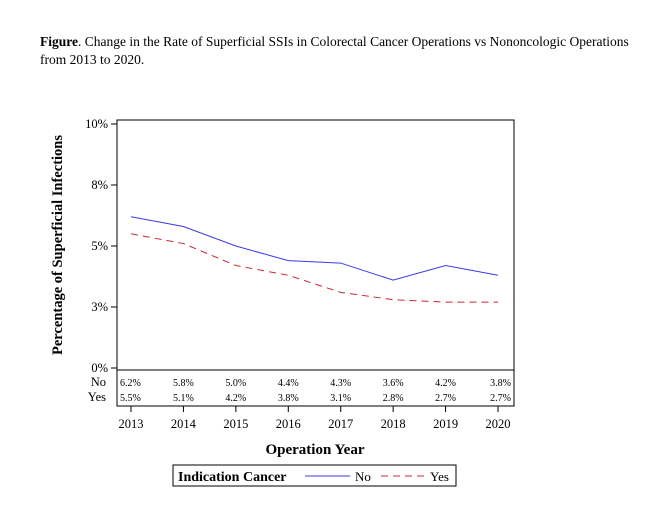  I want to click on legend: Indication Cancer No Yes, so click(314, 475).